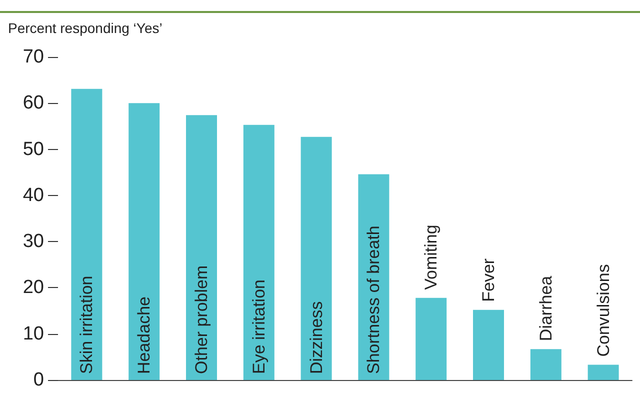  What do you see at coordinates (33, 149) in the screenshot?
I see `y-tick-label: 50` at bounding box center [33, 149].